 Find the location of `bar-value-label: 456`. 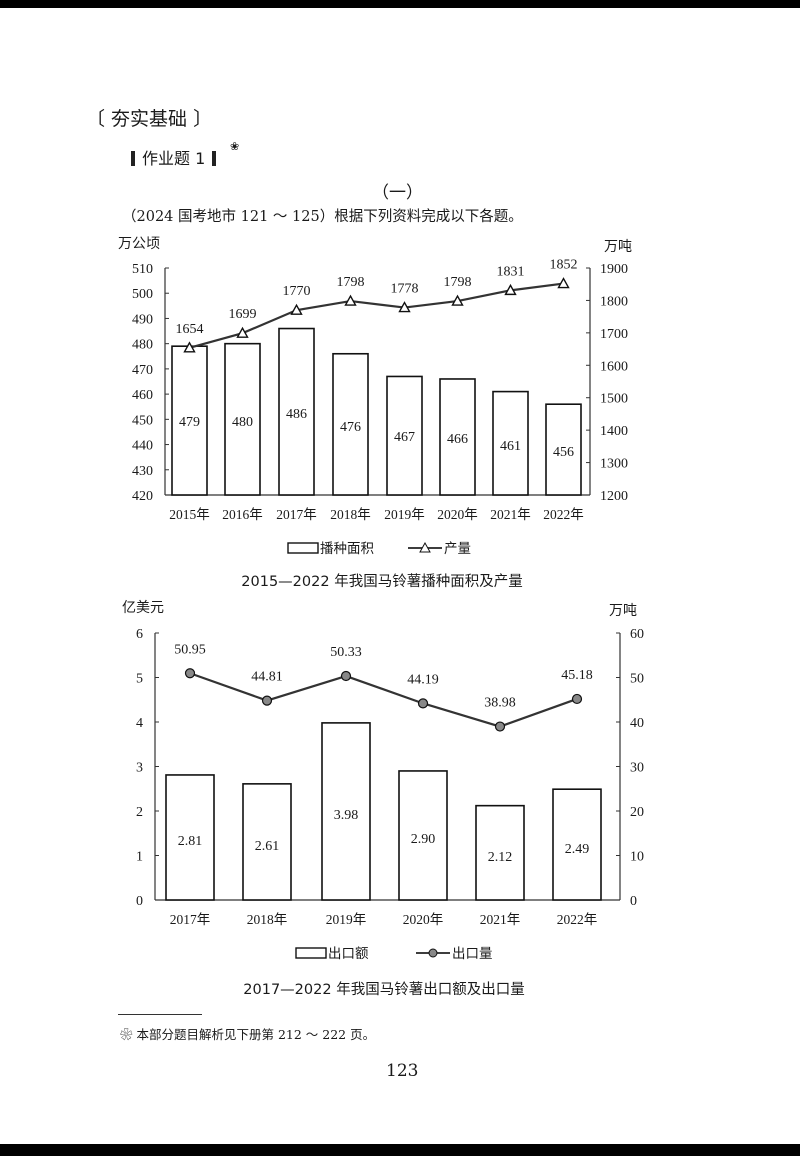

bar-value-label: 456 is located at coordinates (563, 452).